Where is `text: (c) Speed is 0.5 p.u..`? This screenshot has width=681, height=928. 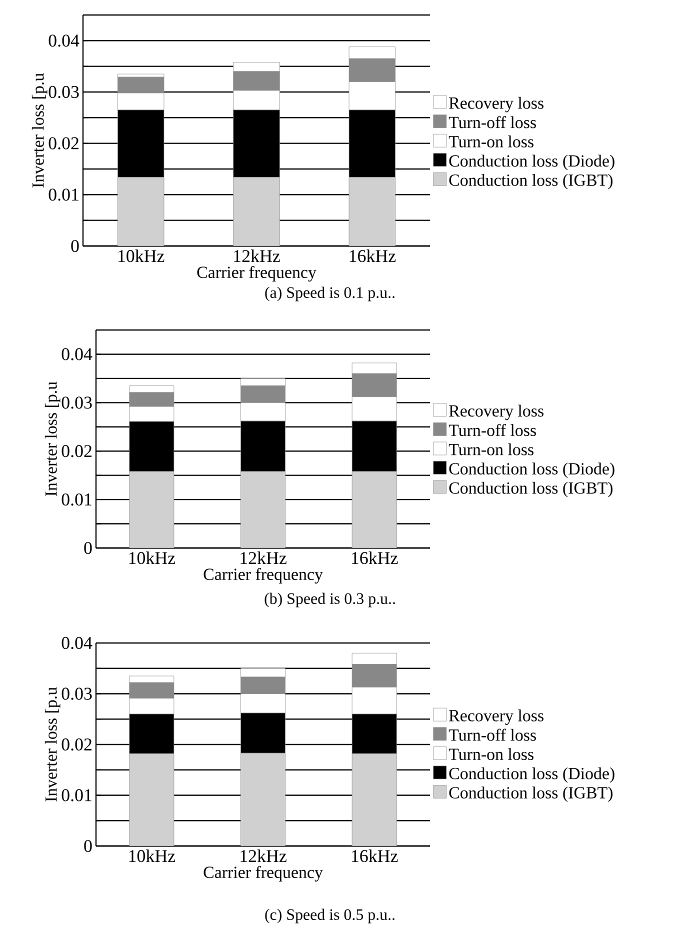 text: (c) Speed is 0.5 p.u.. is located at coordinates (329, 916).